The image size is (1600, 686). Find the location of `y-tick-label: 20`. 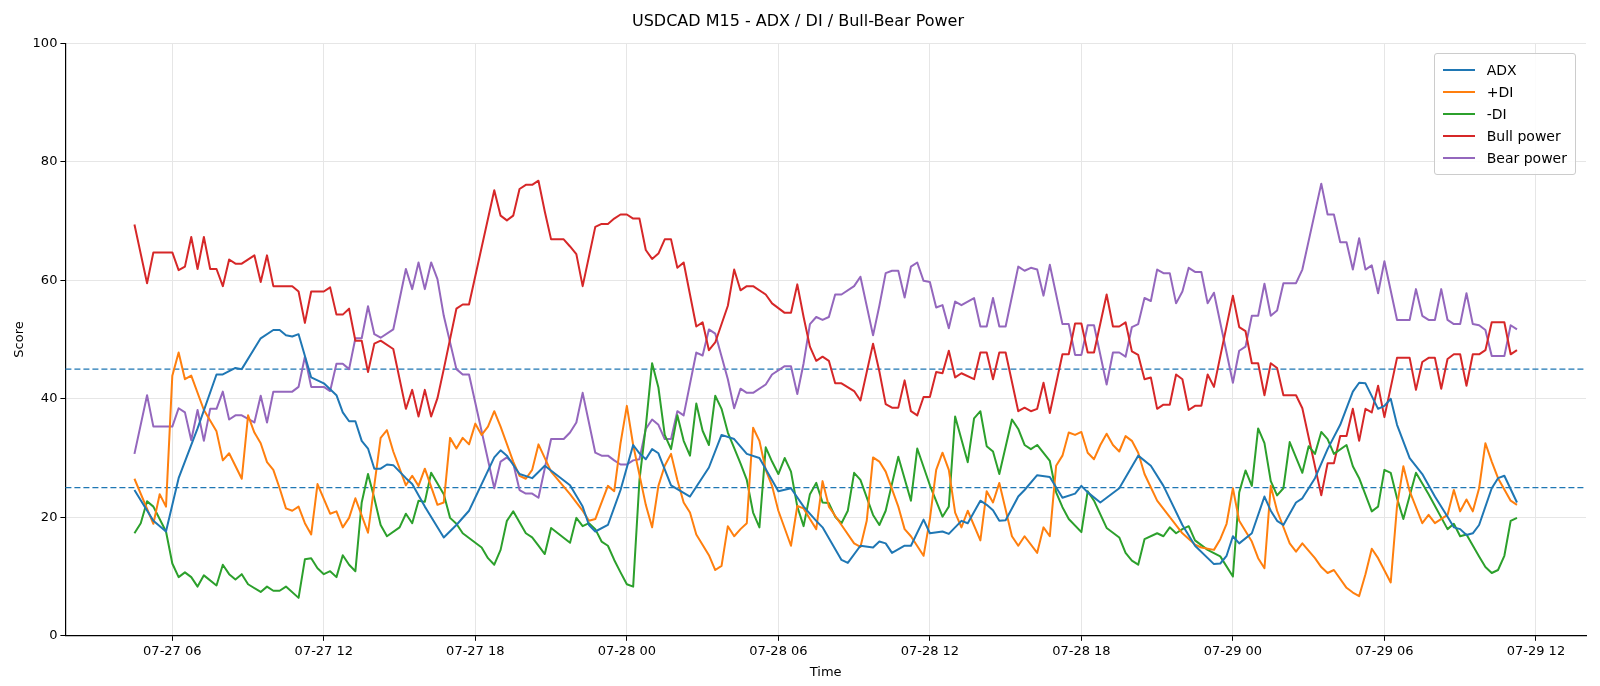

y-tick-label: 20 is located at coordinates (49, 516).